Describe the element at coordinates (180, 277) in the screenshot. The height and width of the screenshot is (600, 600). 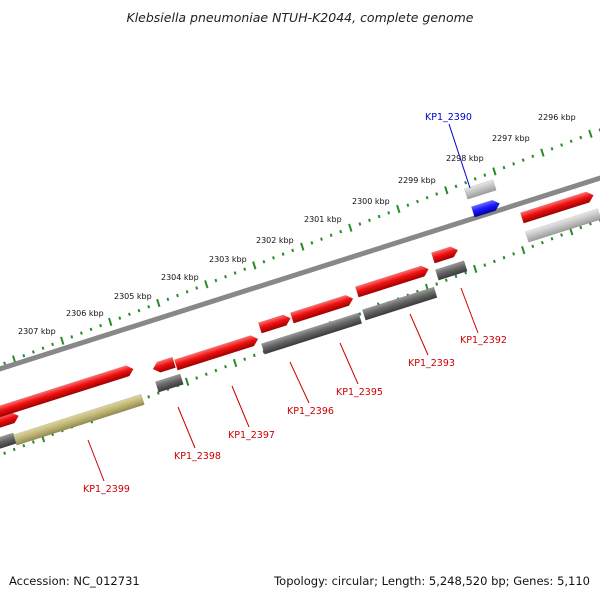
I see `scale-label: 2304 kbp` at that location.